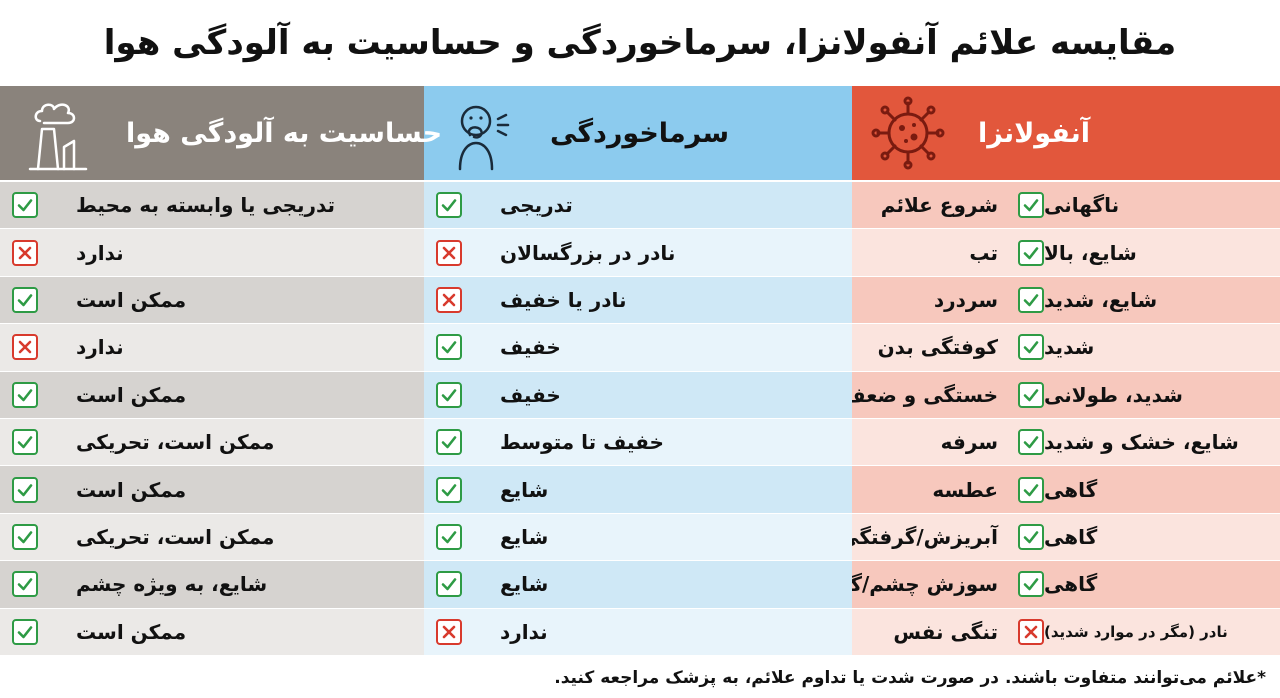  I want to click on symptom-label: سوزش چشم/گلو, so click(925, 584).